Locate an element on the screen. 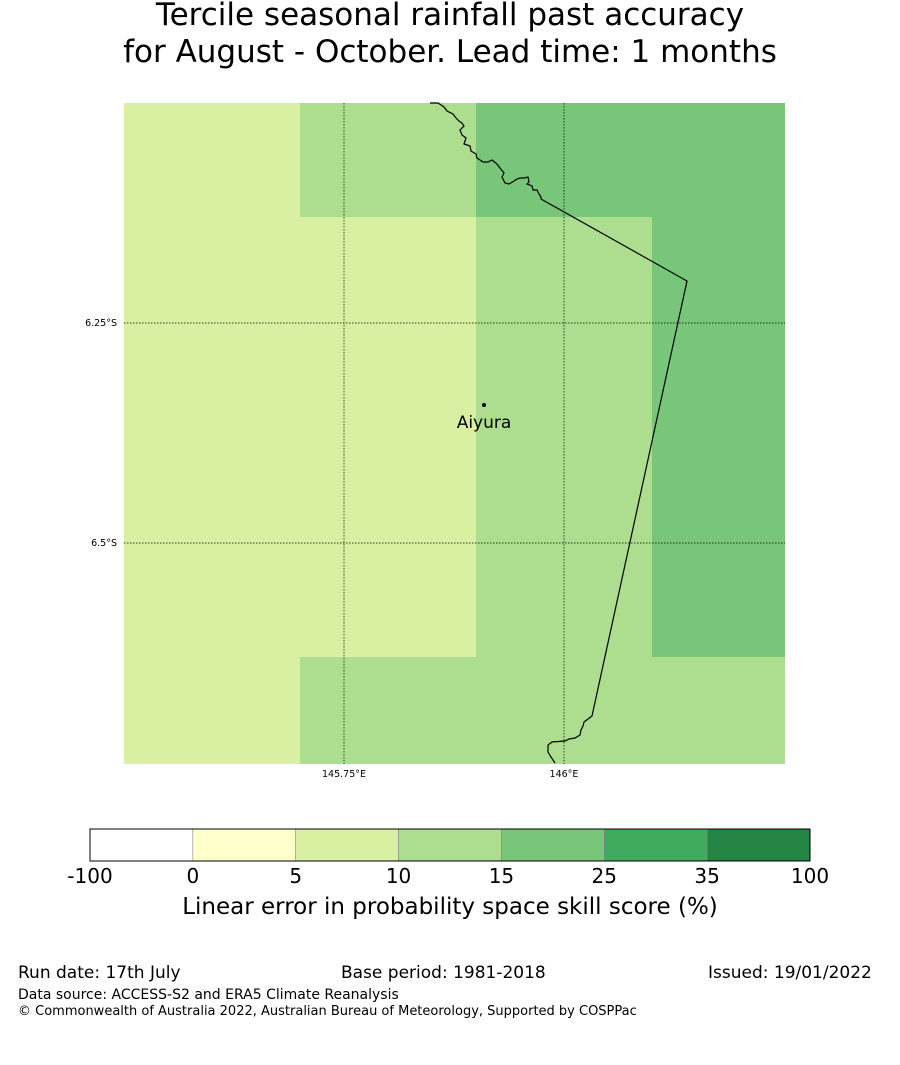 This screenshot has width=900, height=1065. map-title-line-1: Tercile seasonal rainfall past accuracy is located at coordinates (450, 16).